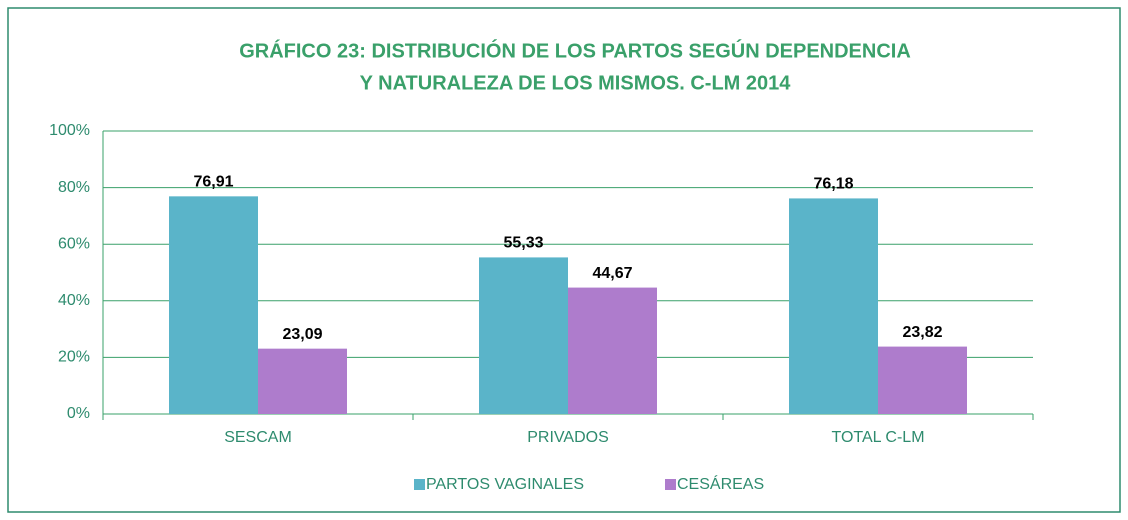  Describe the element at coordinates (69, 130) in the screenshot. I see `y-tick-label: 100%` at that location.